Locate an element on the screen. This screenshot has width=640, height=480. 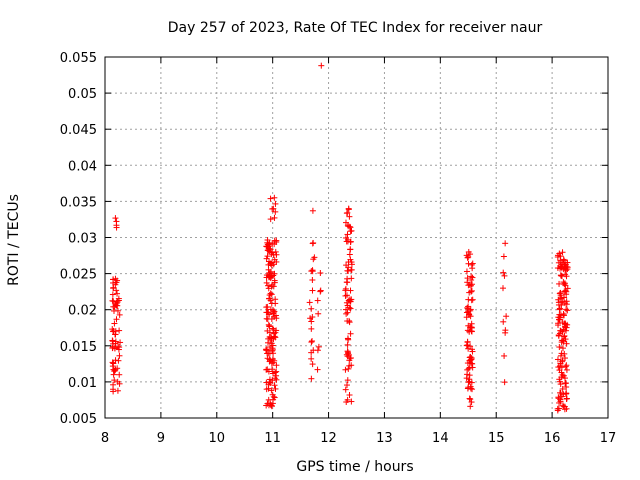
x-tick-label: 16 is located at coordinates (552, 438).